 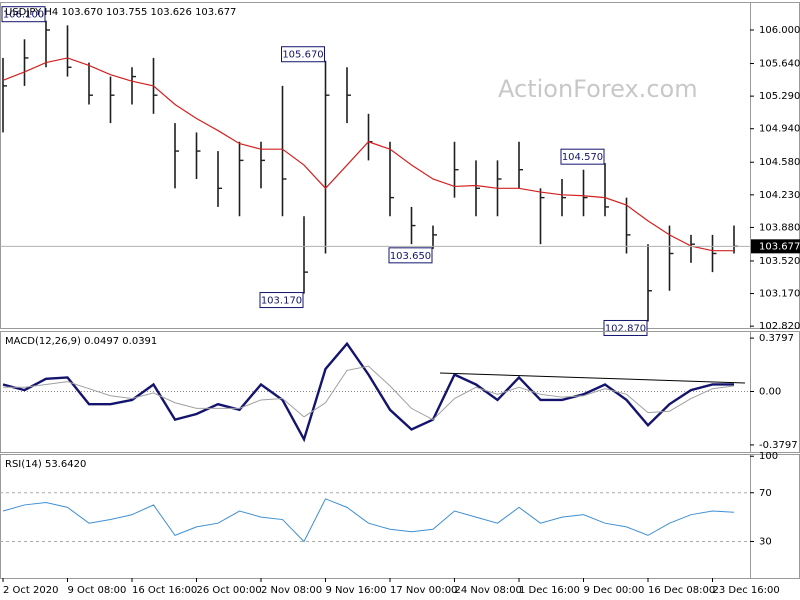 What do you see at coordinates (779, 162) in the screenshot?
I see `y-tick-label: 104.580` at bounding box center [779, 162].